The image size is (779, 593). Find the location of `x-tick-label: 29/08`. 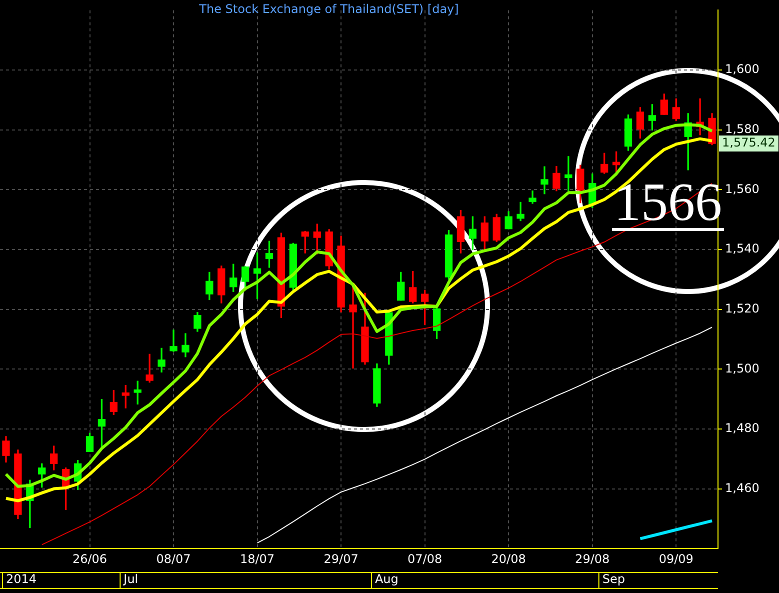

x-tick-label: 29/08 is located at coordinates (592, 559).